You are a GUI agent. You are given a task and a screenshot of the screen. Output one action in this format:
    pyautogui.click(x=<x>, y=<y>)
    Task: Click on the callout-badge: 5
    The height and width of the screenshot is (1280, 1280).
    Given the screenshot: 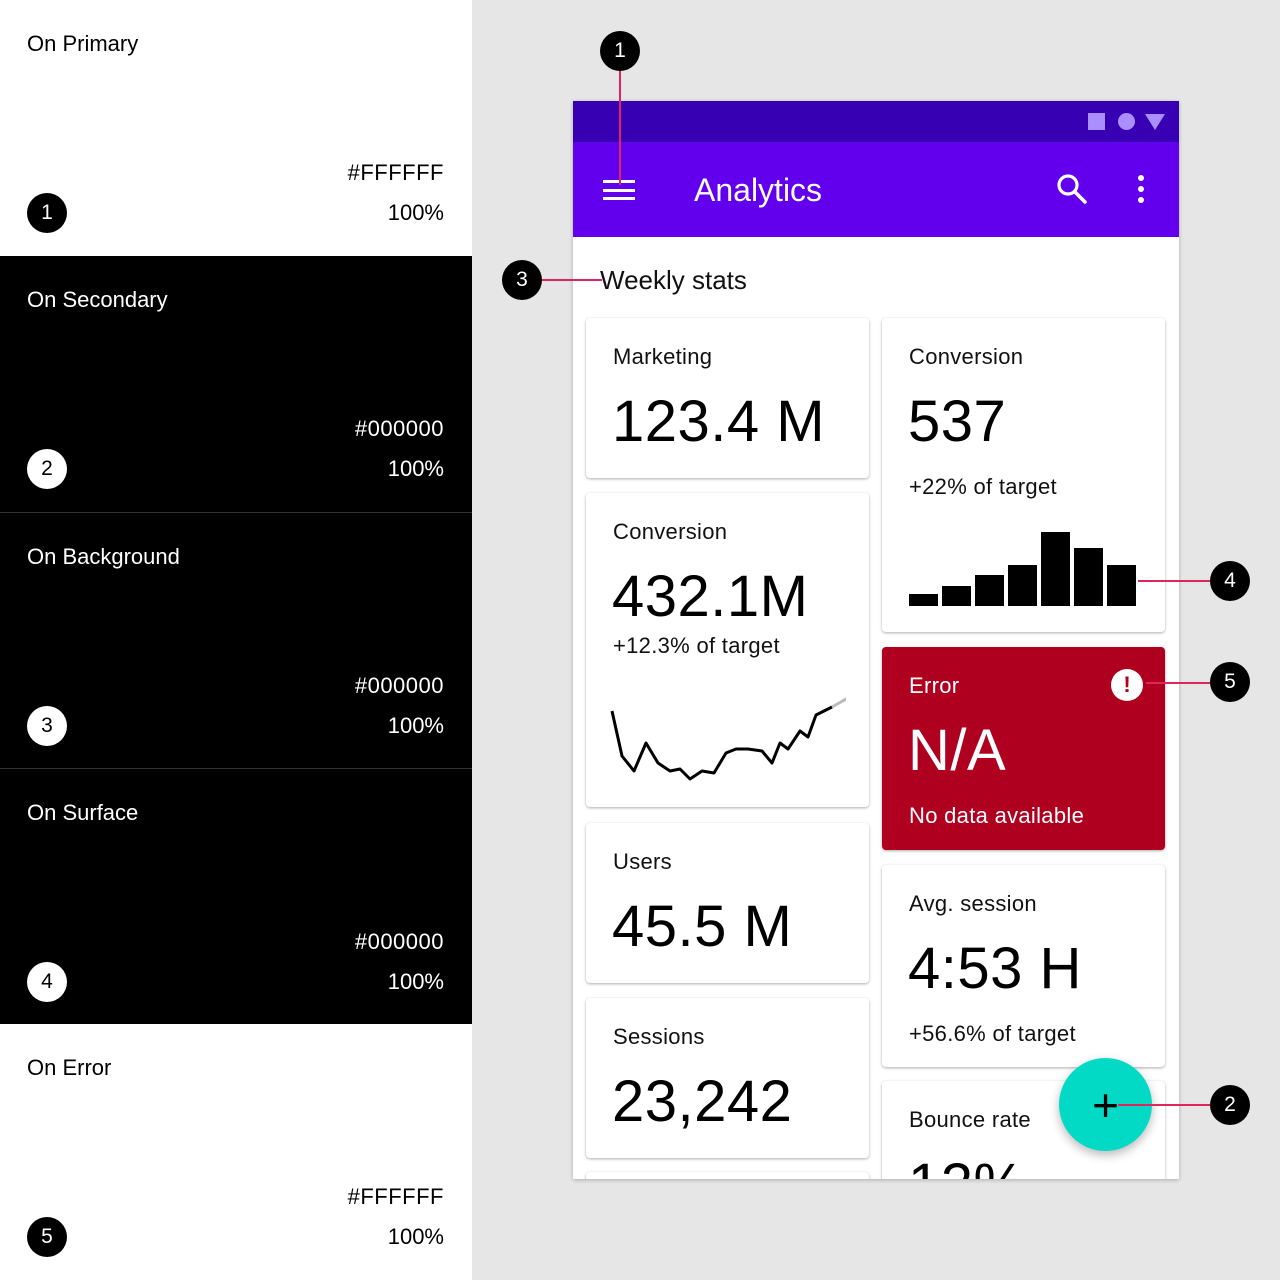 What is the action you would take?
    pyautogui.click(x=1230, y=682)
    